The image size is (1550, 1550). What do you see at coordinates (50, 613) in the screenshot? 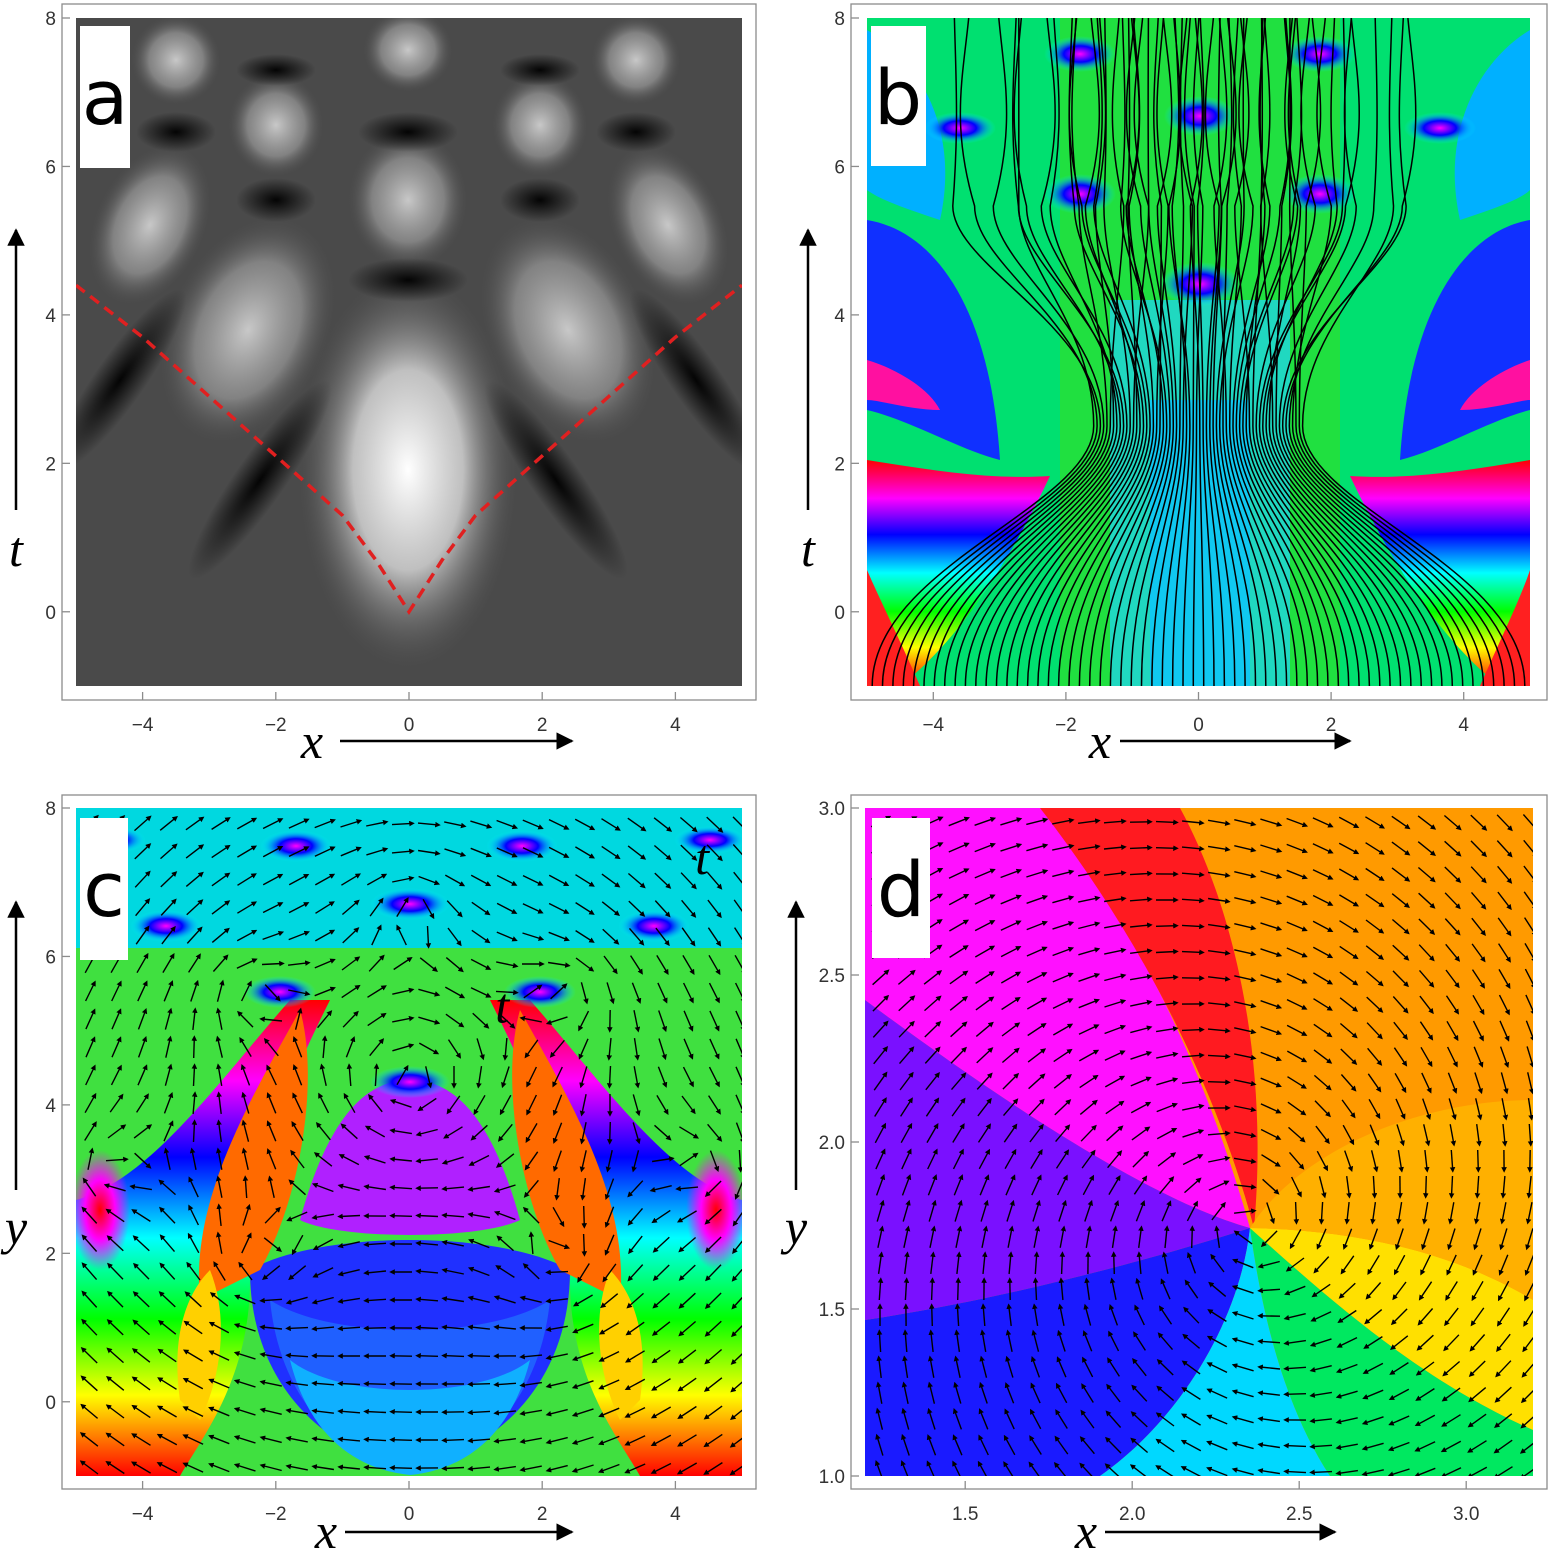
I see `y-tick-label: 0` at bounding box center [50, 613].